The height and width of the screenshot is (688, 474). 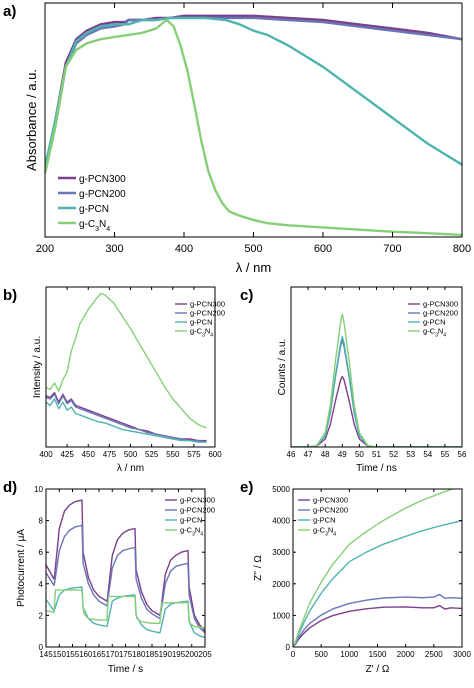 What do you see at coordinates (281, 489) in the screenshot?
I see `y-tick-label: 5000` at bounding box center [281, 489].